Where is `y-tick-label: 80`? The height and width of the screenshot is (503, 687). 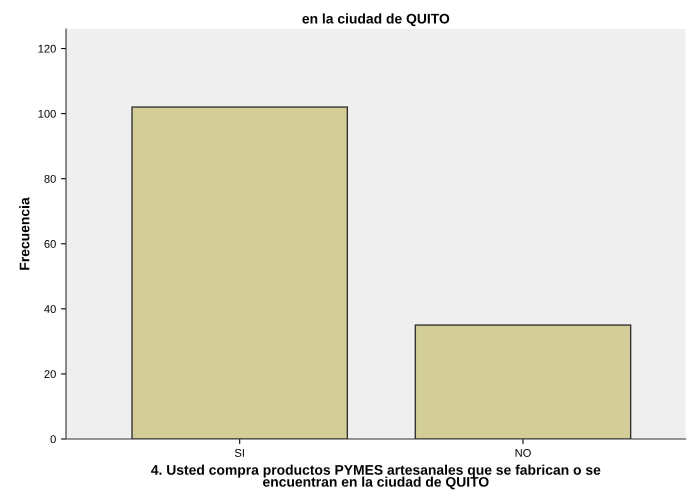
y-tick-label: 80 is located at coordinates (50, 178).